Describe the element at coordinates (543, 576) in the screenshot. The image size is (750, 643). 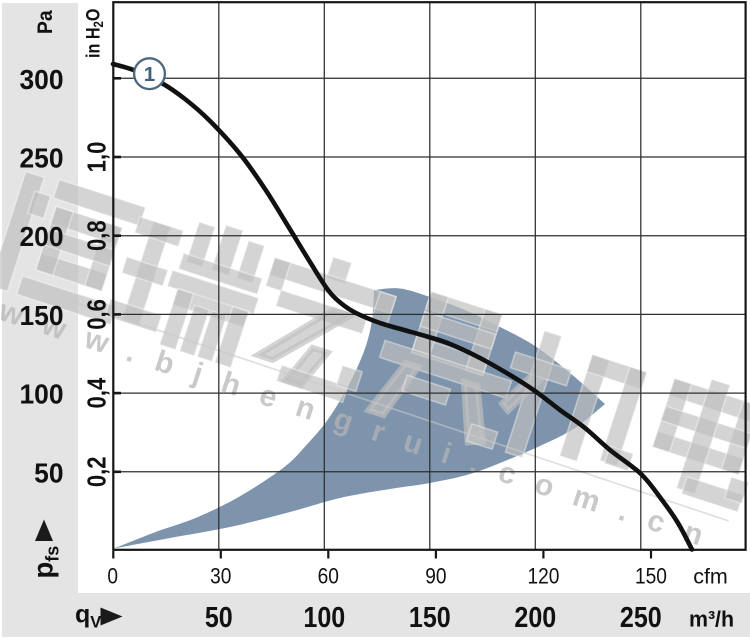
I see `svg-text: 120` at that location.